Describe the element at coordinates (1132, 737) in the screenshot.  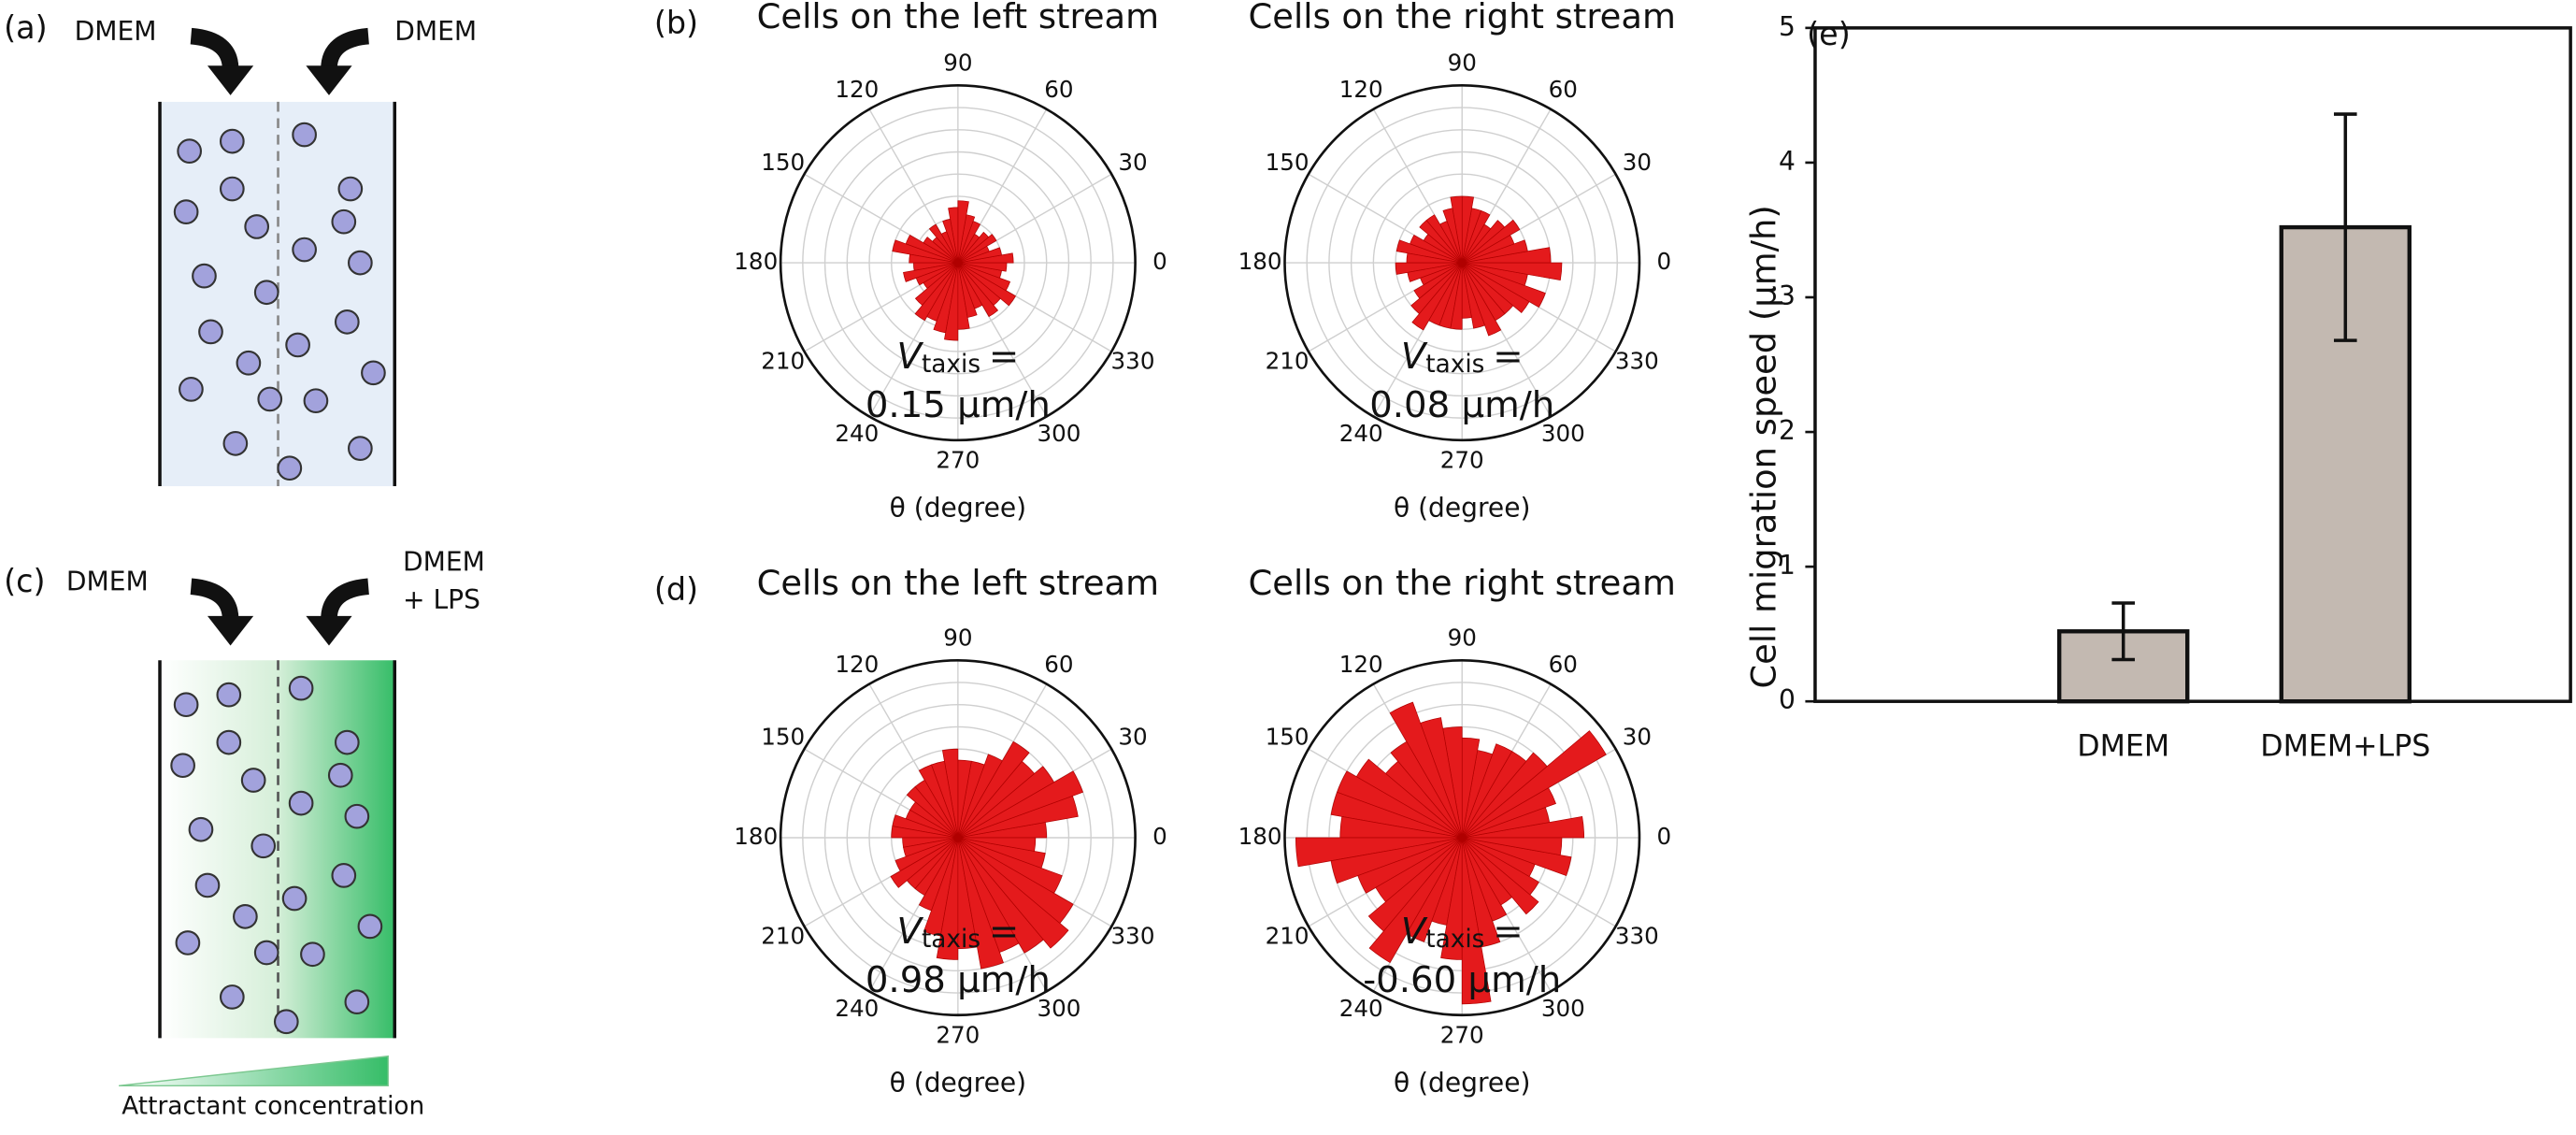
I see `angle-tick-label: 30` at that location.